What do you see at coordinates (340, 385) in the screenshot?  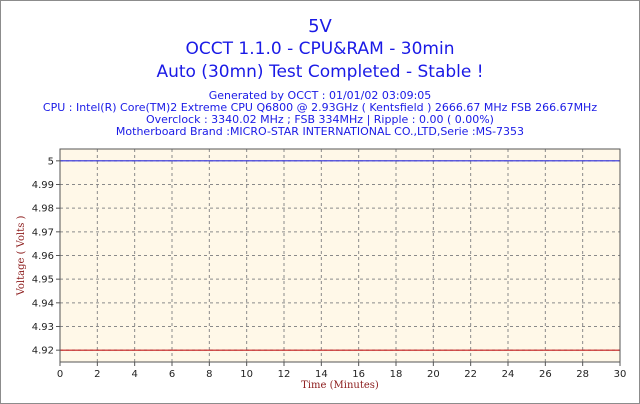 I see `x-axis-label: Time (Minutes)` at bounding box center [340, 385].